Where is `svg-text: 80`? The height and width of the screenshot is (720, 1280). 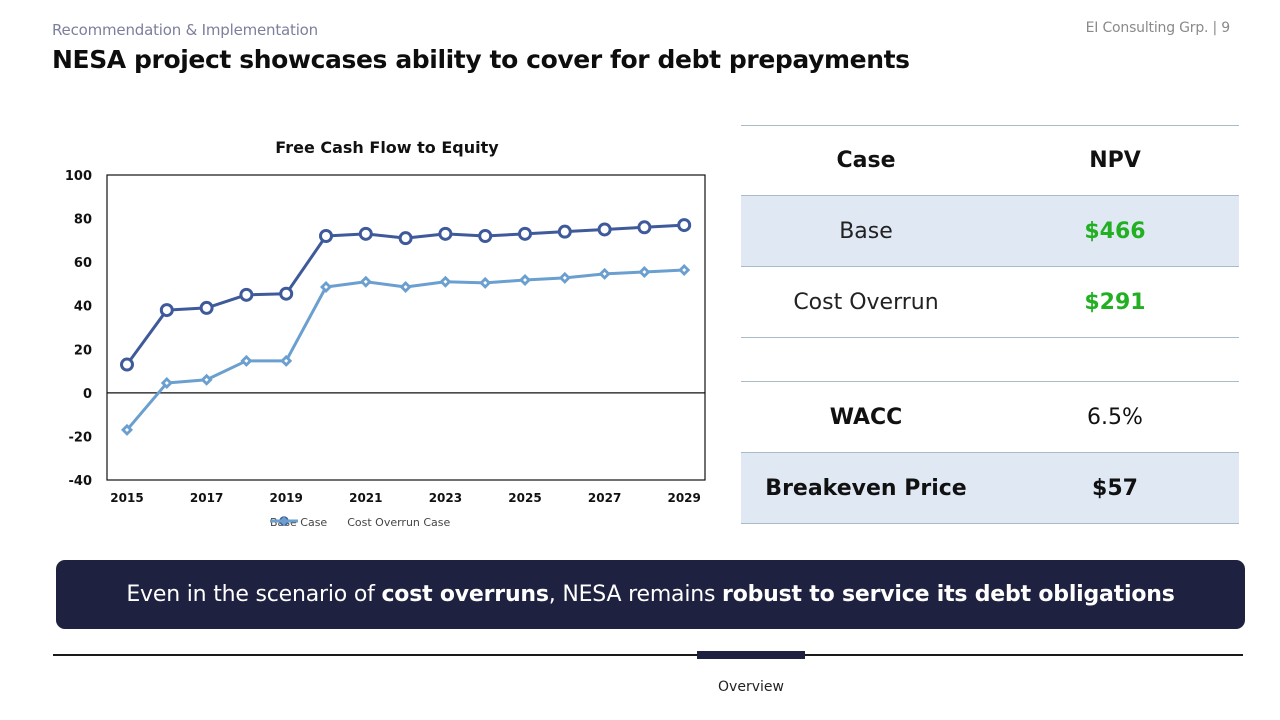 svg-text: 80 is located at coordinates (83, 220).